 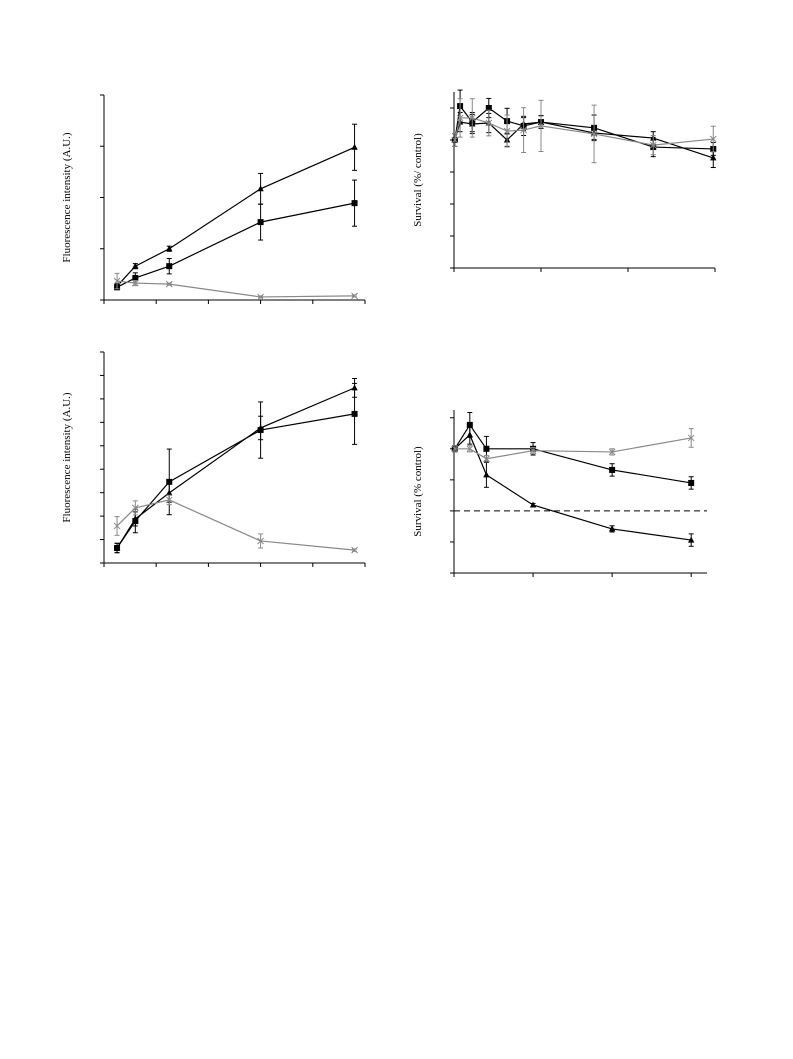 What do you see at coordinates (418, 491) in the screenshot?
I see `y-axis-label: Survival (% control)` at bounding box center [418, 491].